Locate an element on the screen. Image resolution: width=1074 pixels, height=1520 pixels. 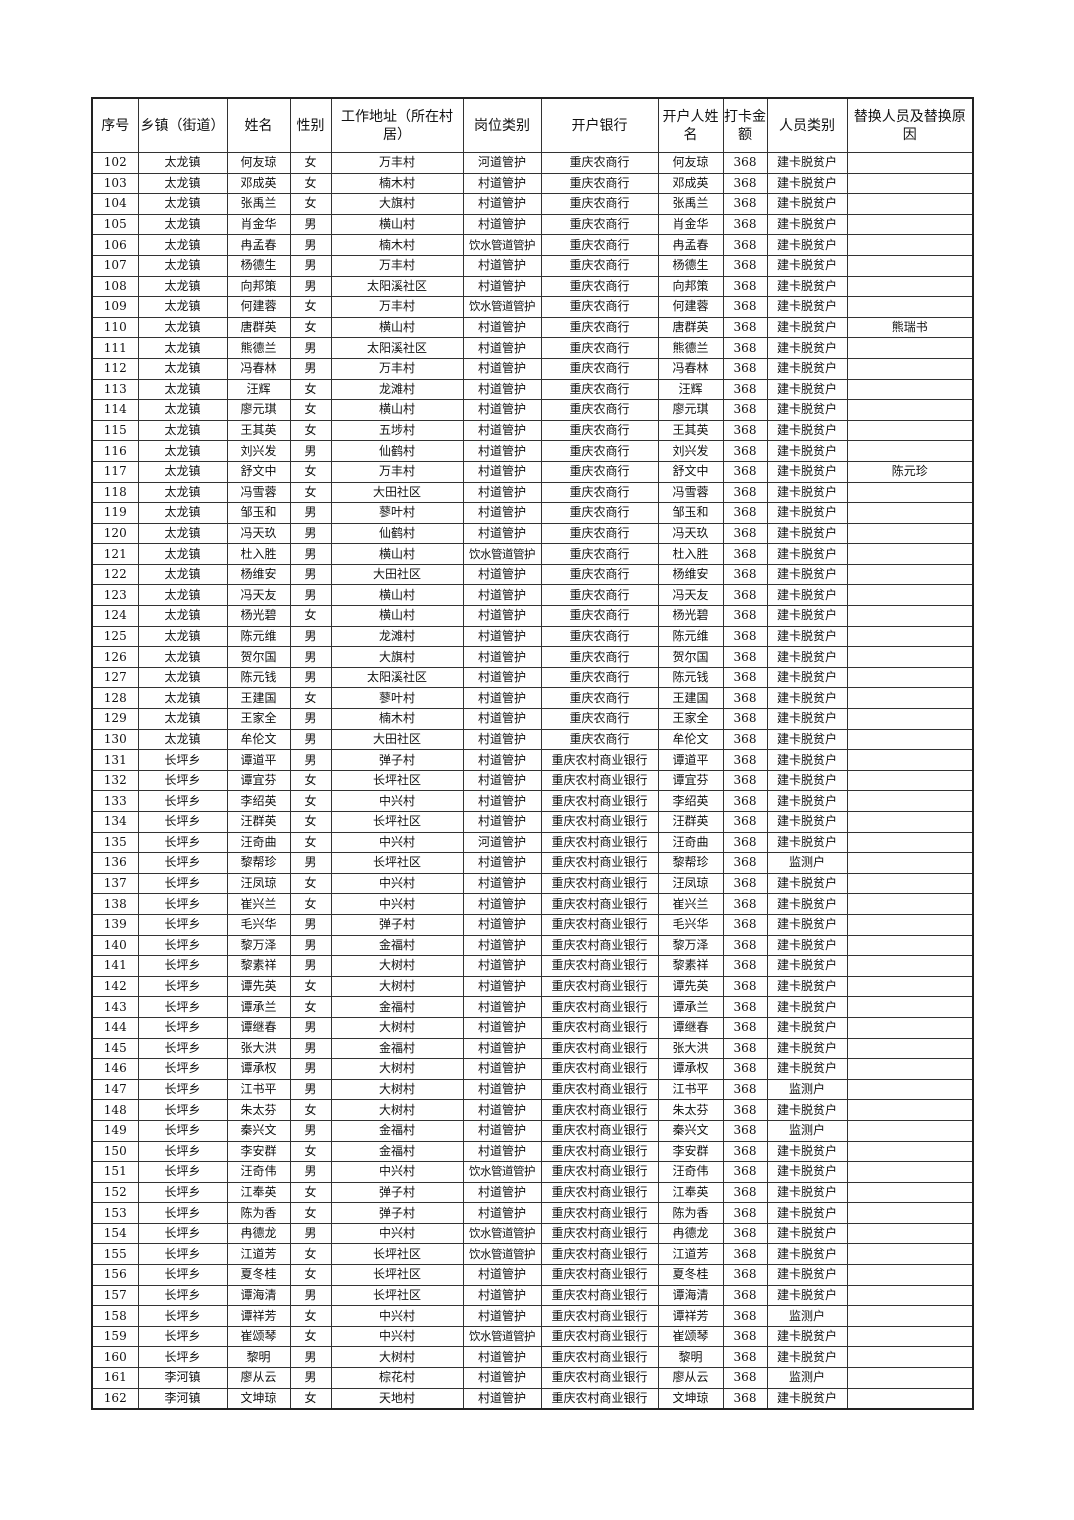
cell-name: 刘兴发 is located at coordinates (258, 451).